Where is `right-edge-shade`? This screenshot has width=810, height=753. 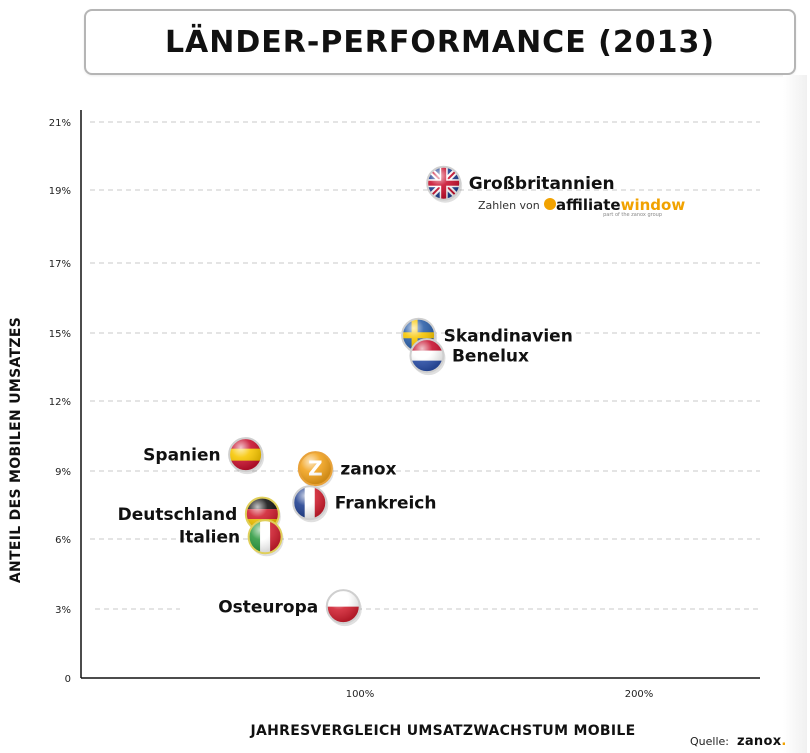
right-edge-shade is located at coordinates (795, 414).